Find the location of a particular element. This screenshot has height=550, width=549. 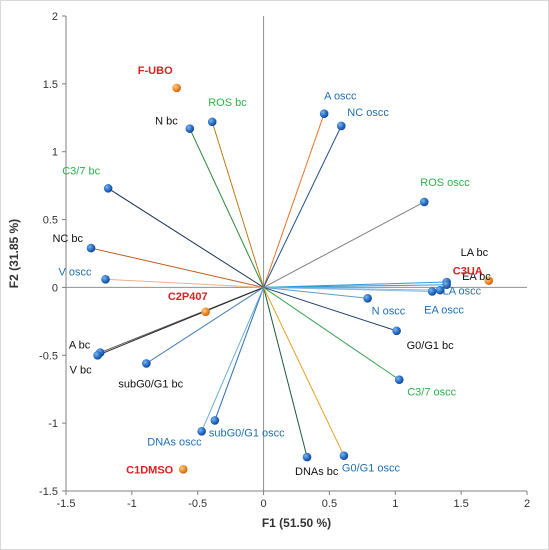

point-label-dnas-oscc: DNAs oscc is located at coordinates (174, 442).